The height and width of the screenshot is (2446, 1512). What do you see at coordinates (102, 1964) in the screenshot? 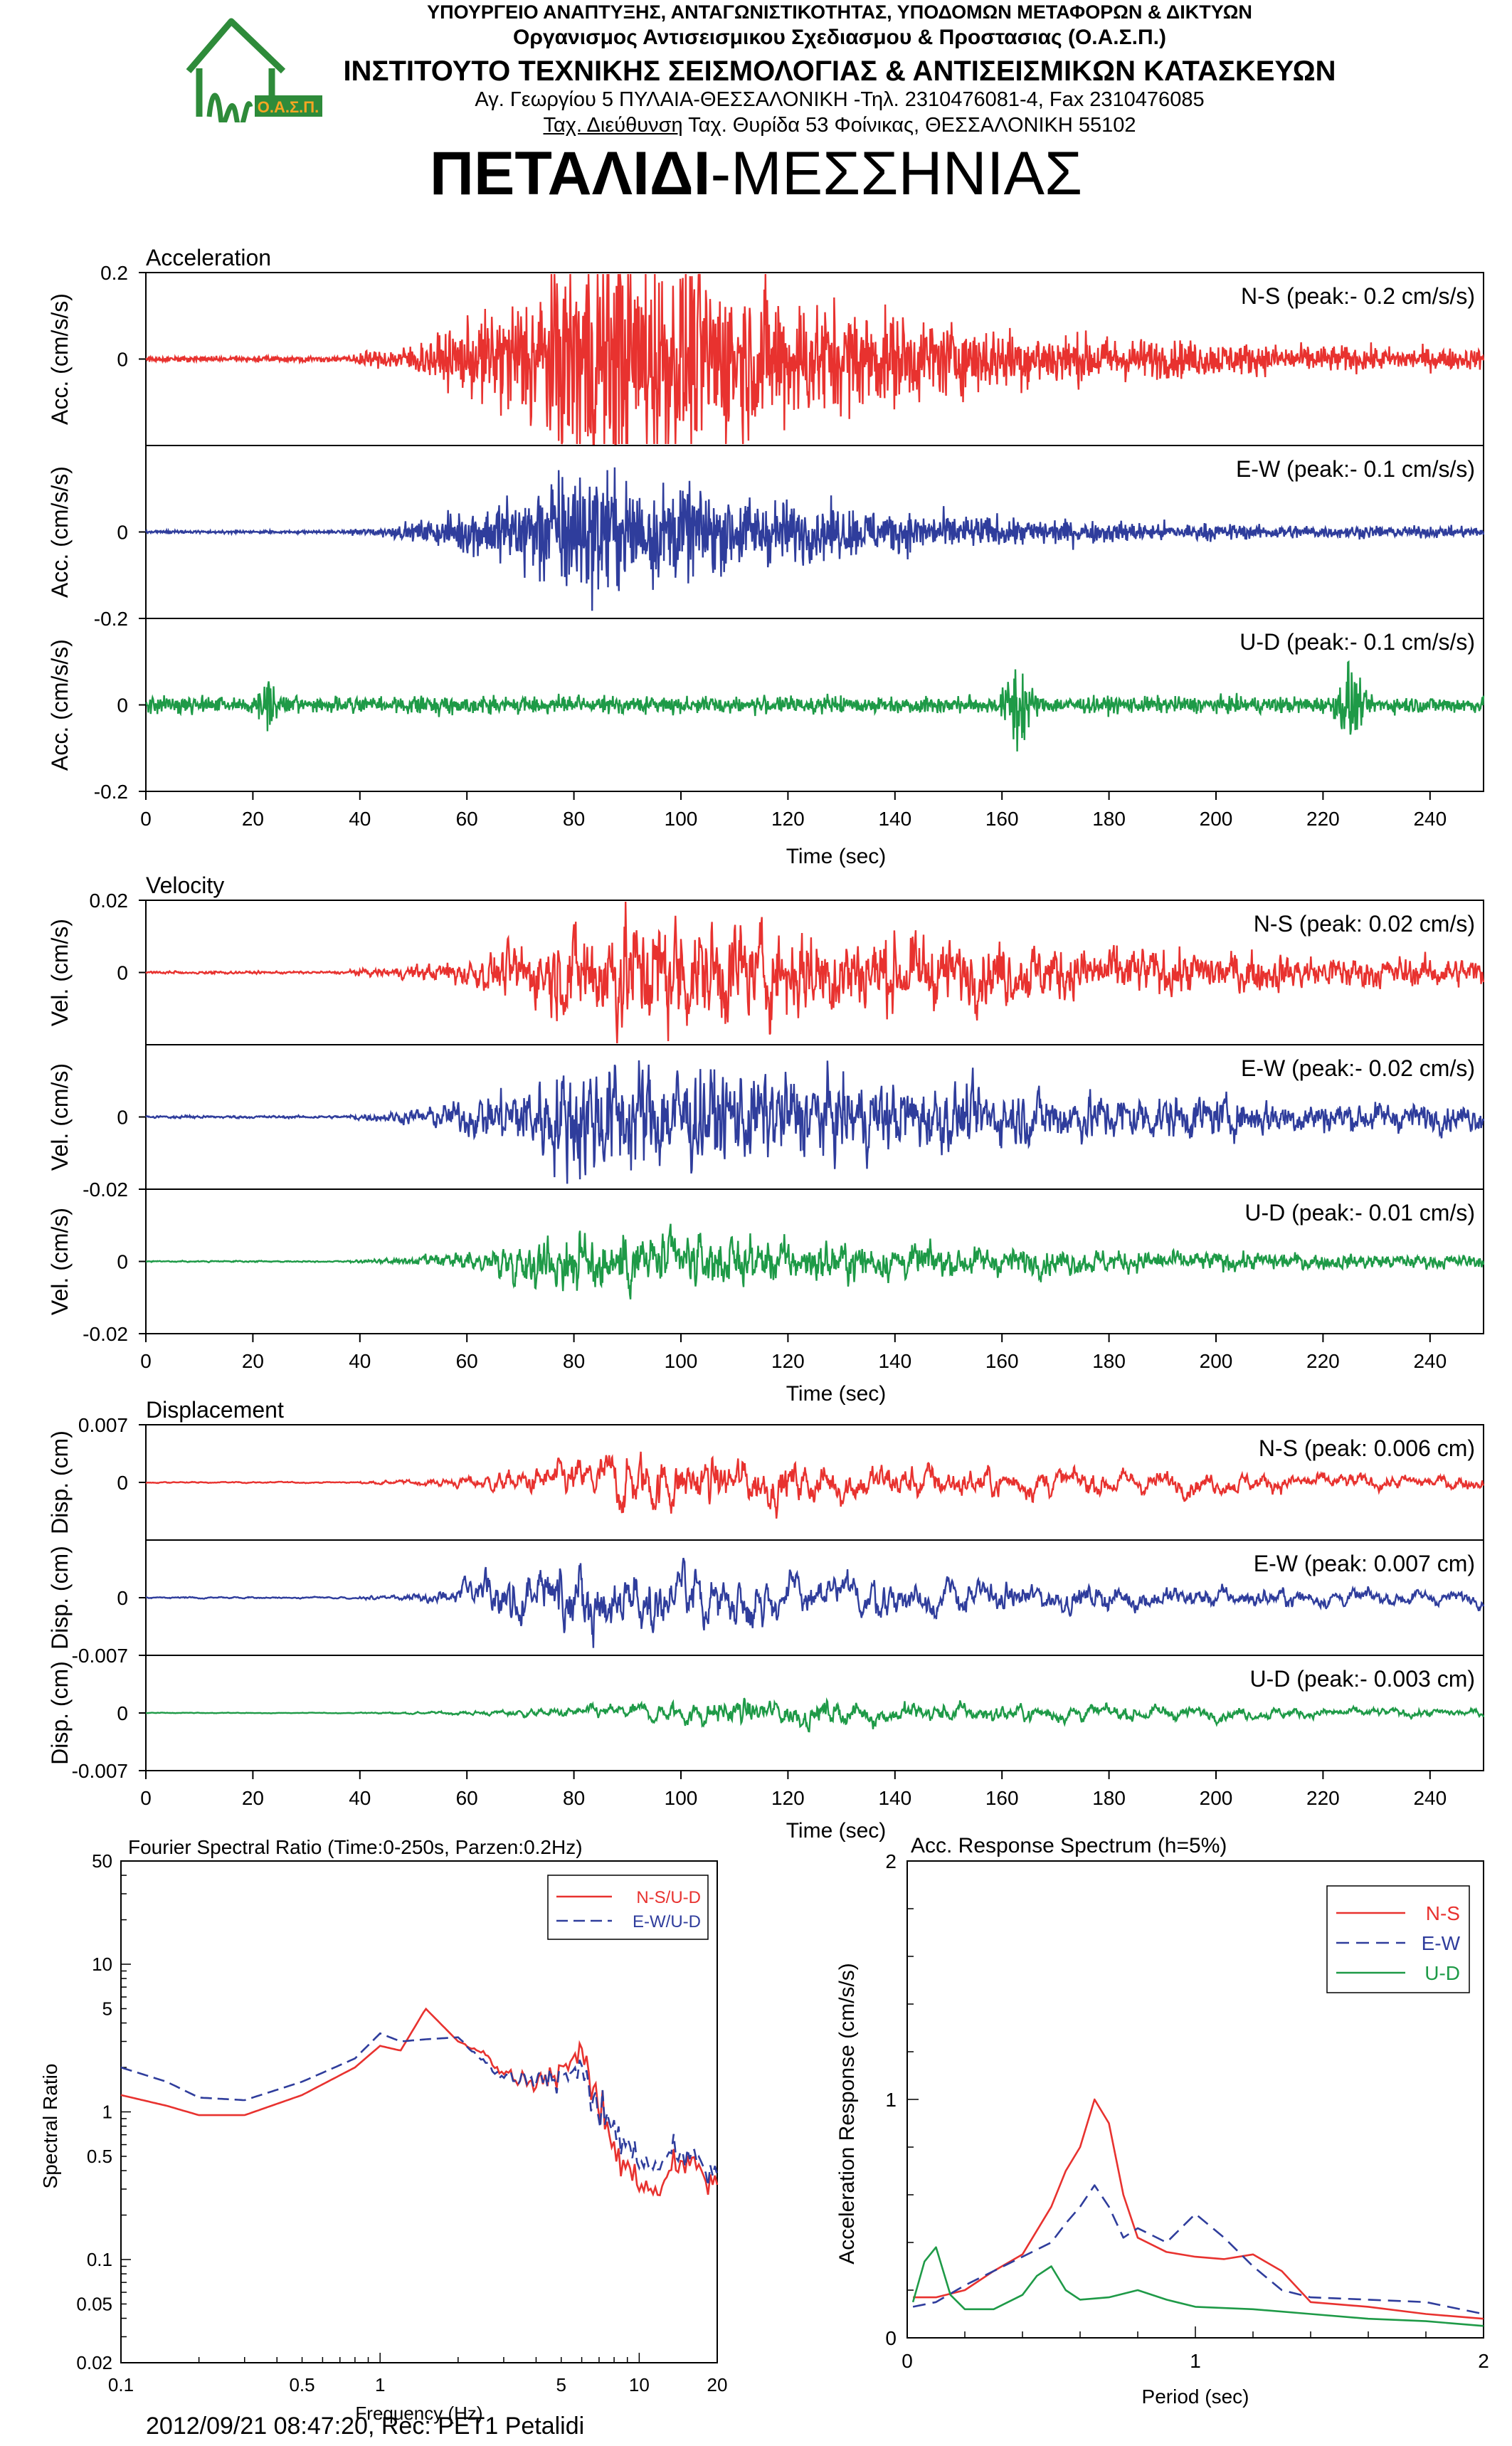
I see `y-tick-label: 10` at bounding box center [102, 1964].